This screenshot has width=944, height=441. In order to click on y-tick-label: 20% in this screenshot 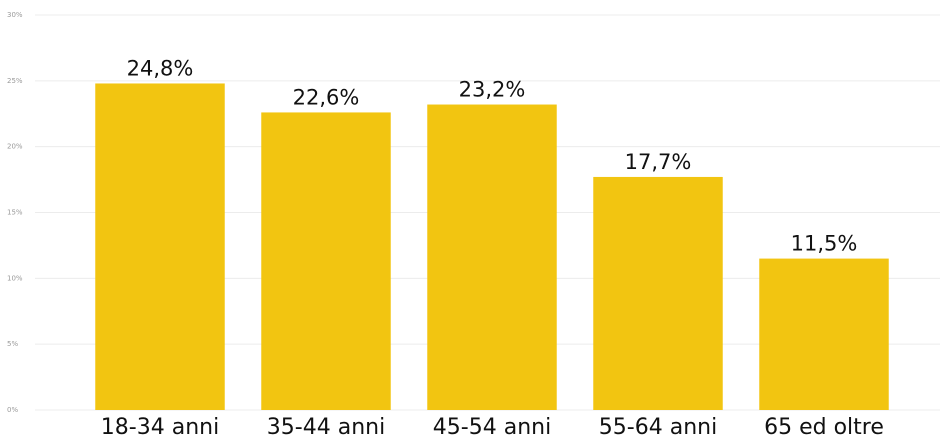, I will do `click(15, 147)`.